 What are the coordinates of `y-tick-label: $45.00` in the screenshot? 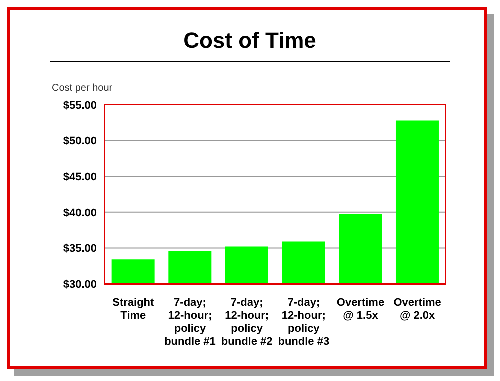 It's located at (80, 178).